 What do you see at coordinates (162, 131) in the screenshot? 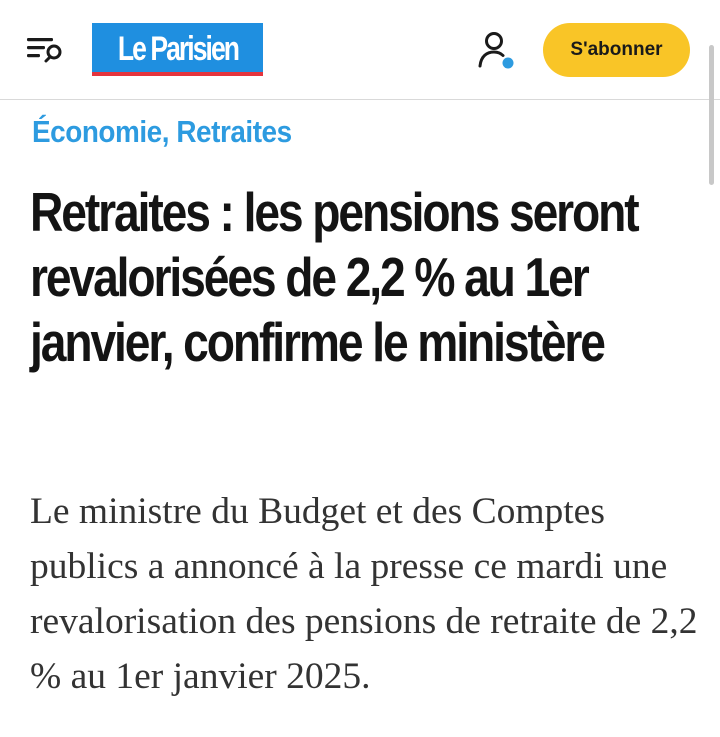
I see `article-category: Économie, Retraites` at bounding box center [162, 131].